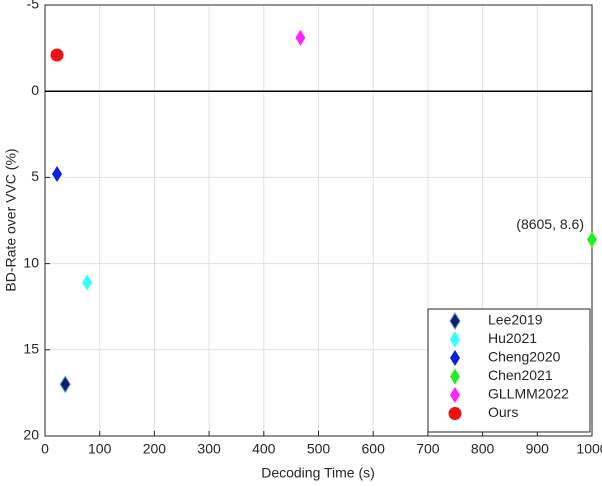 The width and height of the screenshot is (602, 486). What do you see at coordinates (319, 449) in the screenshot?
I see `x-tick-label: 500` at bounding box center [319, 449].